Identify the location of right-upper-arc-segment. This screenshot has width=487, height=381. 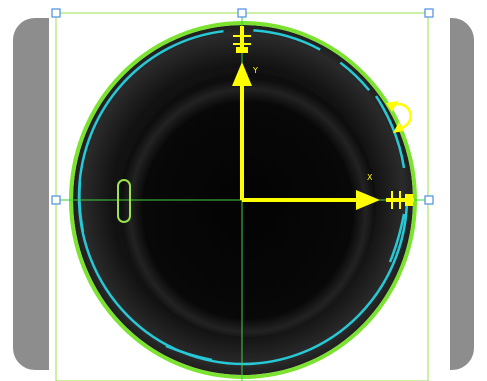
(390, 132).